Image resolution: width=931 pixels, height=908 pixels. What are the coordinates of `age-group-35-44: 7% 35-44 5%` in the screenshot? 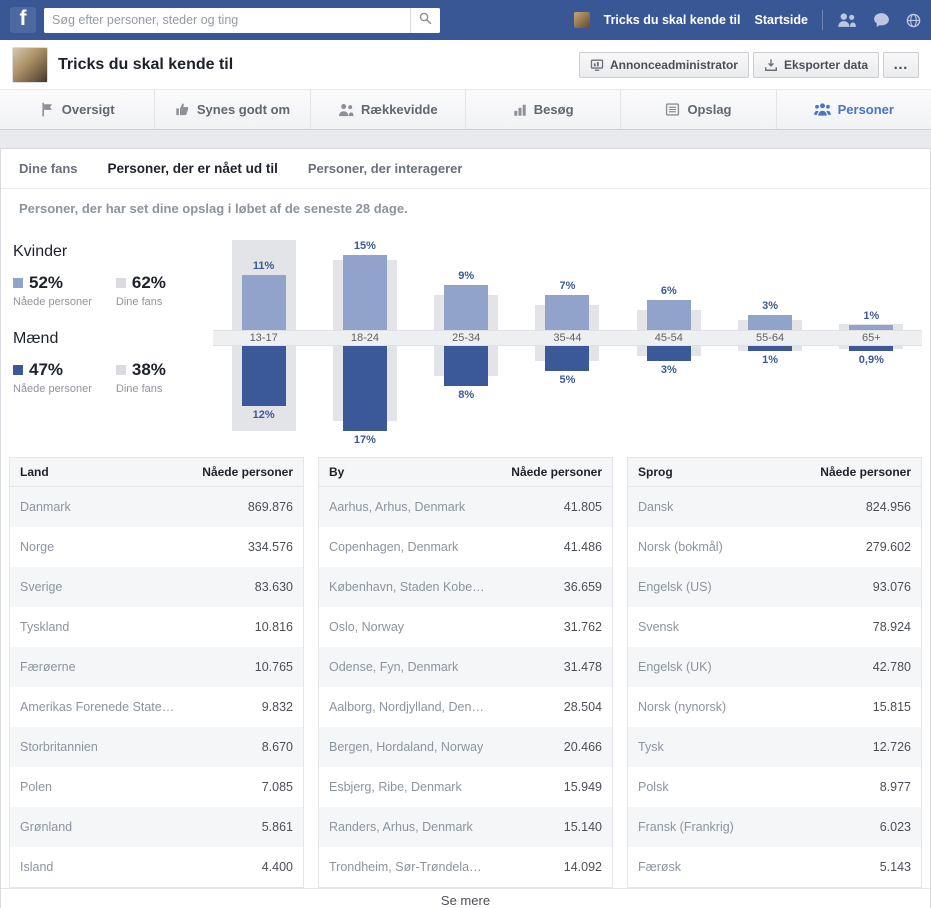 It's located at (567, 338).